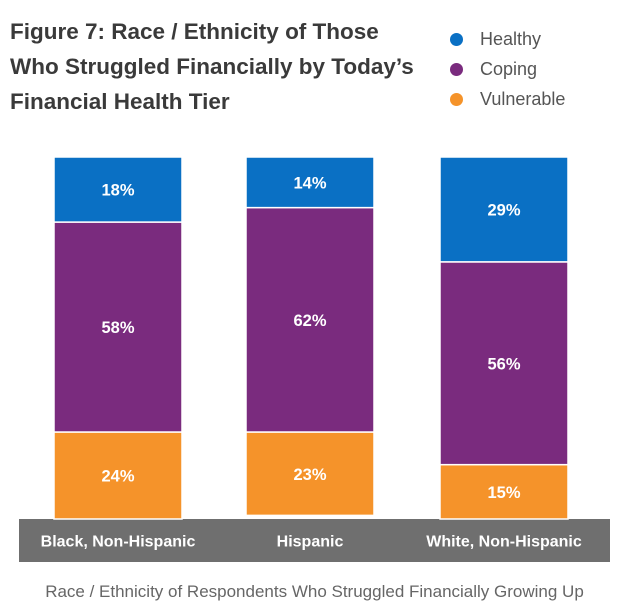 The height and width of the screenshot is (612, 629). I want to click on data-label-healthy-3: 29%, so click(503, 210).